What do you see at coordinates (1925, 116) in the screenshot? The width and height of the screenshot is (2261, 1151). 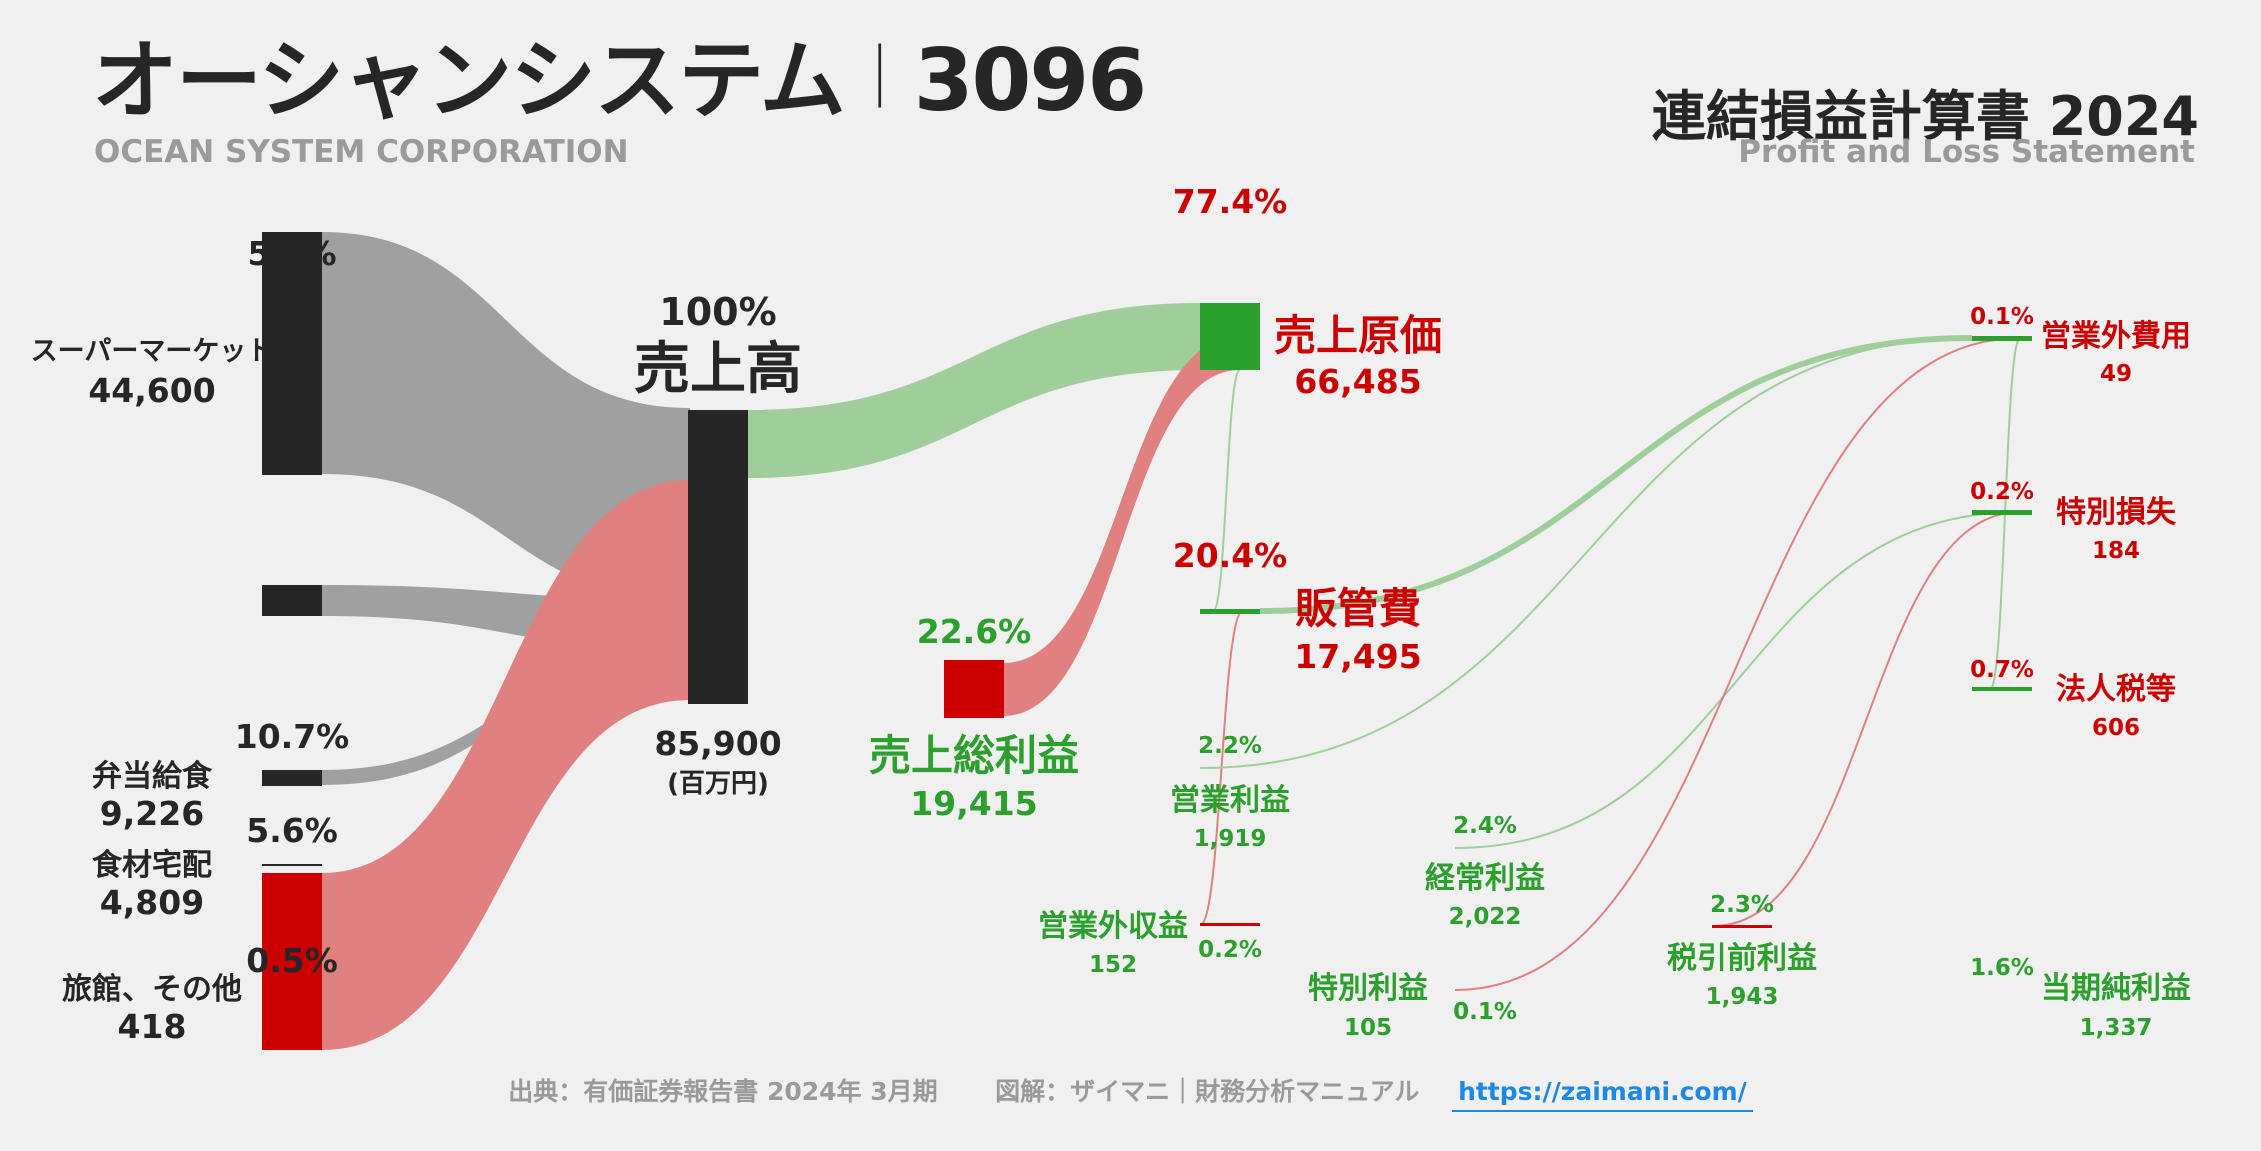 I see `statement-title: 連結損益計算書 2024` at bounding box center [1925, 116].